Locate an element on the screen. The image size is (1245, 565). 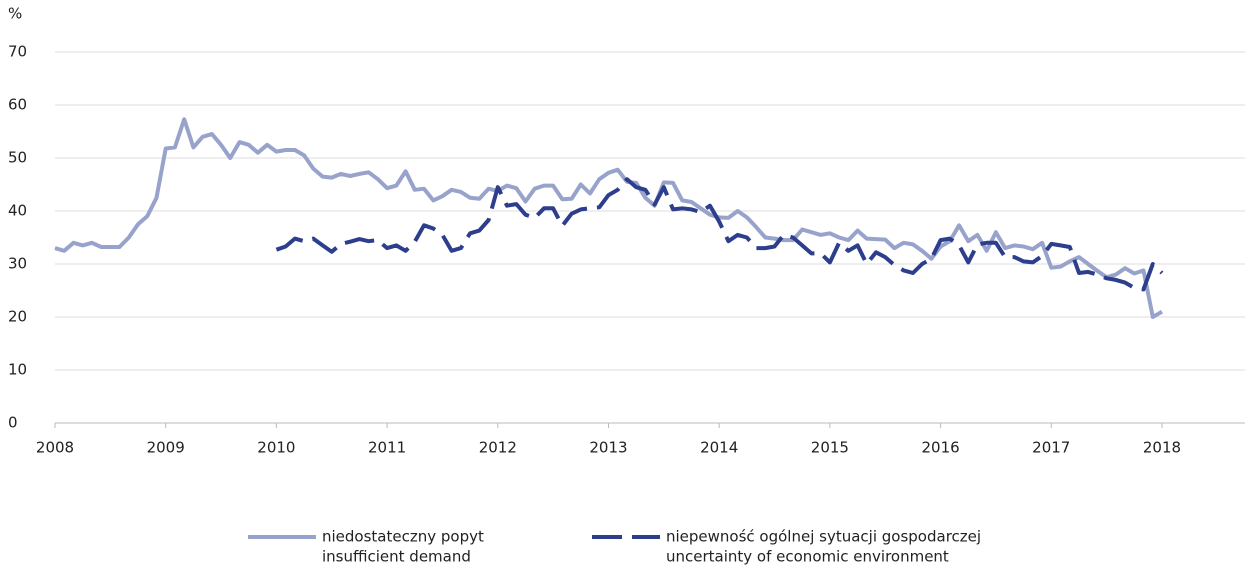
x-tick-label: 2010 is located at coordinates (276, 448).